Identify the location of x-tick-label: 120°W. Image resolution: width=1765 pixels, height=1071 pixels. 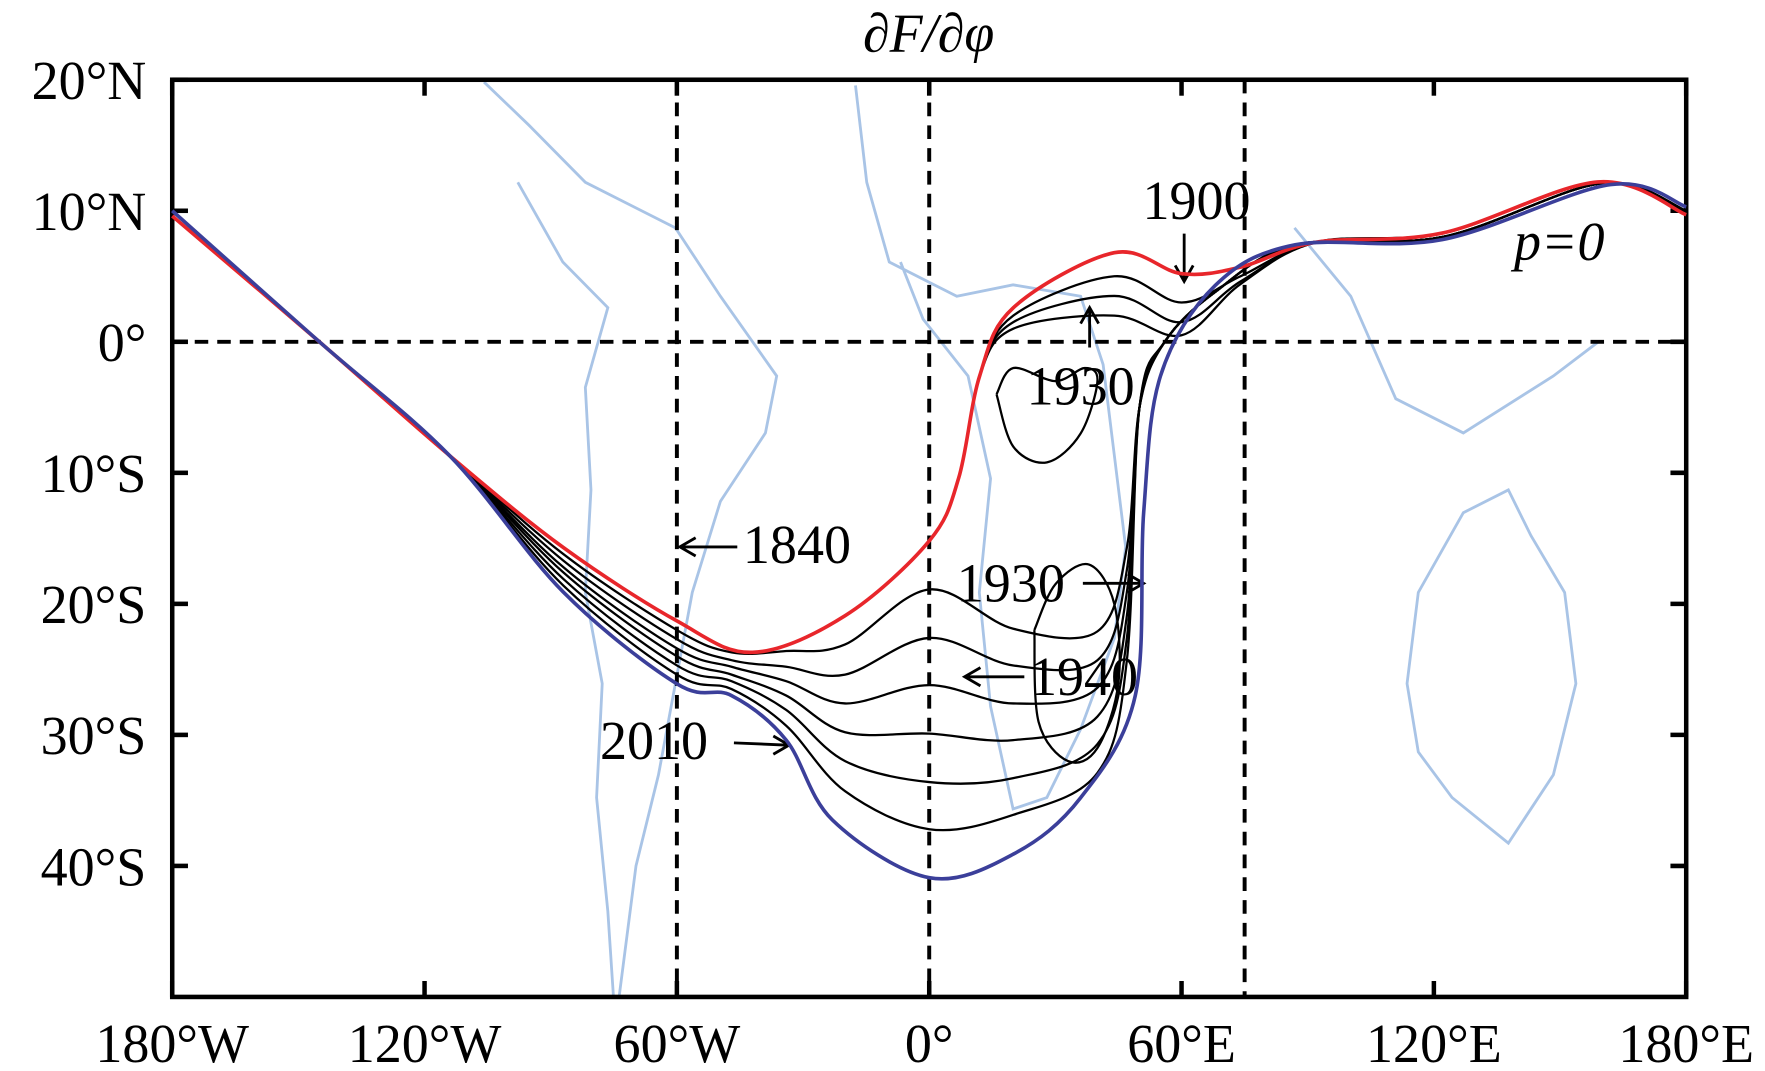
(425, 1042).